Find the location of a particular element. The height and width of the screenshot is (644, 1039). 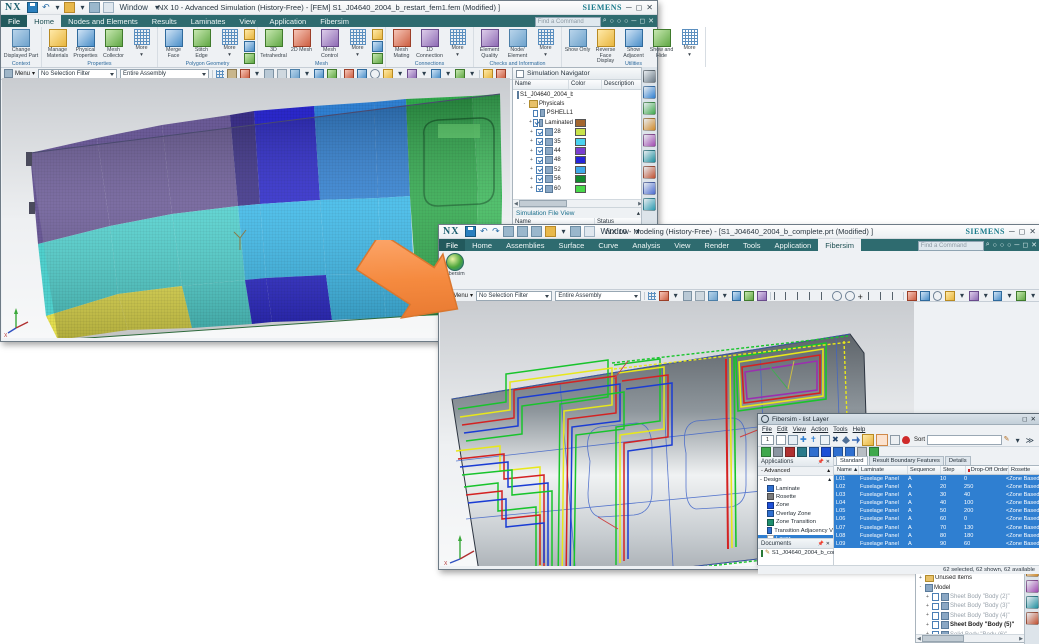

face-dropdown-icon: ▾ is located at coordinates (257, 73).